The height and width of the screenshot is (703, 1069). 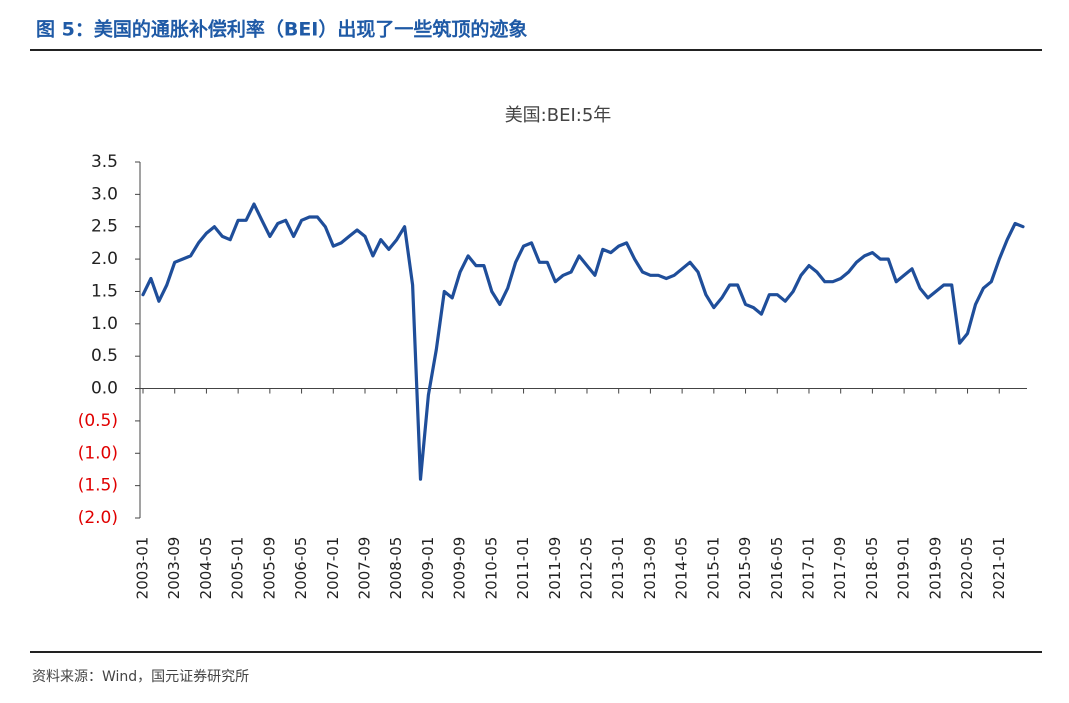 I want to click on x-tick-label: 2012-05, so click(x=586, y=568).